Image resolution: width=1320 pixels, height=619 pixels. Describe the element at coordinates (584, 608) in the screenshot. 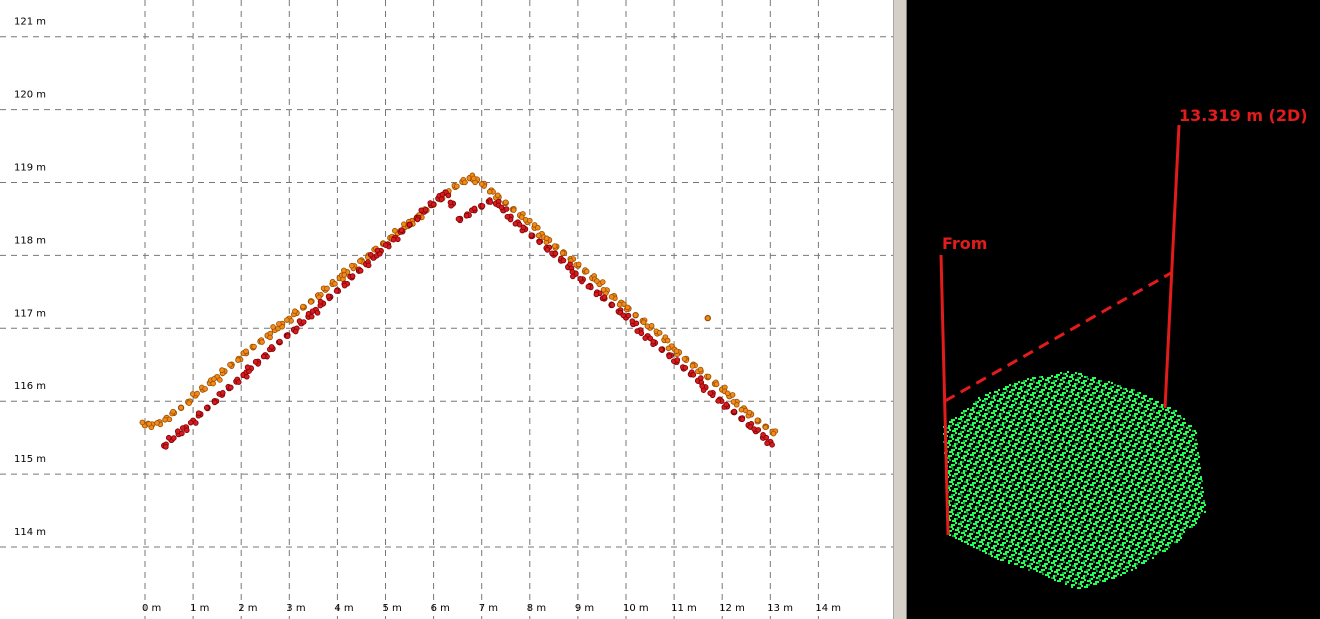

I see `x-tick-label: 9 m` at that location.